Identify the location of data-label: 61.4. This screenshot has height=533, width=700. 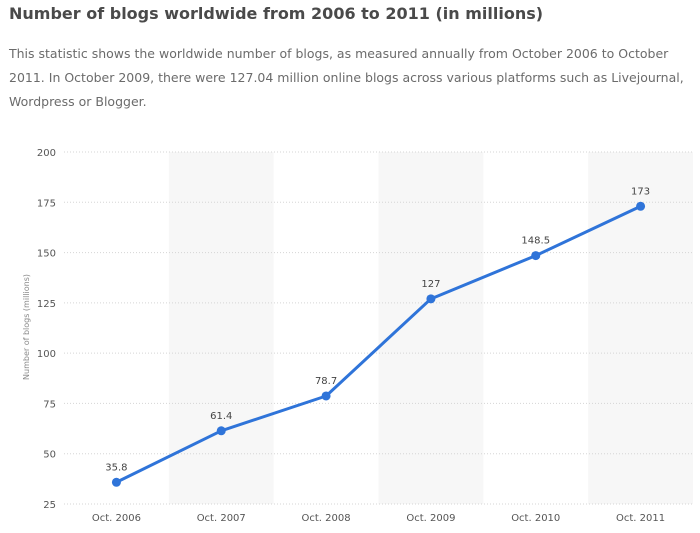
(221, 416).